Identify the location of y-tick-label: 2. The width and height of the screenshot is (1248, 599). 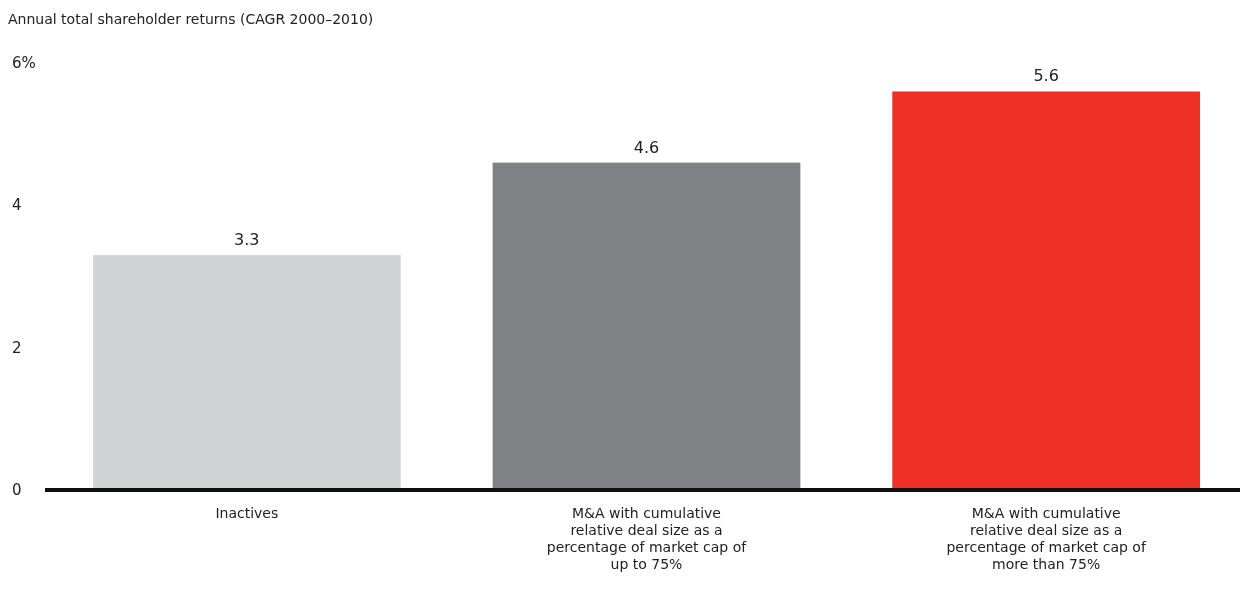
(17, 347).